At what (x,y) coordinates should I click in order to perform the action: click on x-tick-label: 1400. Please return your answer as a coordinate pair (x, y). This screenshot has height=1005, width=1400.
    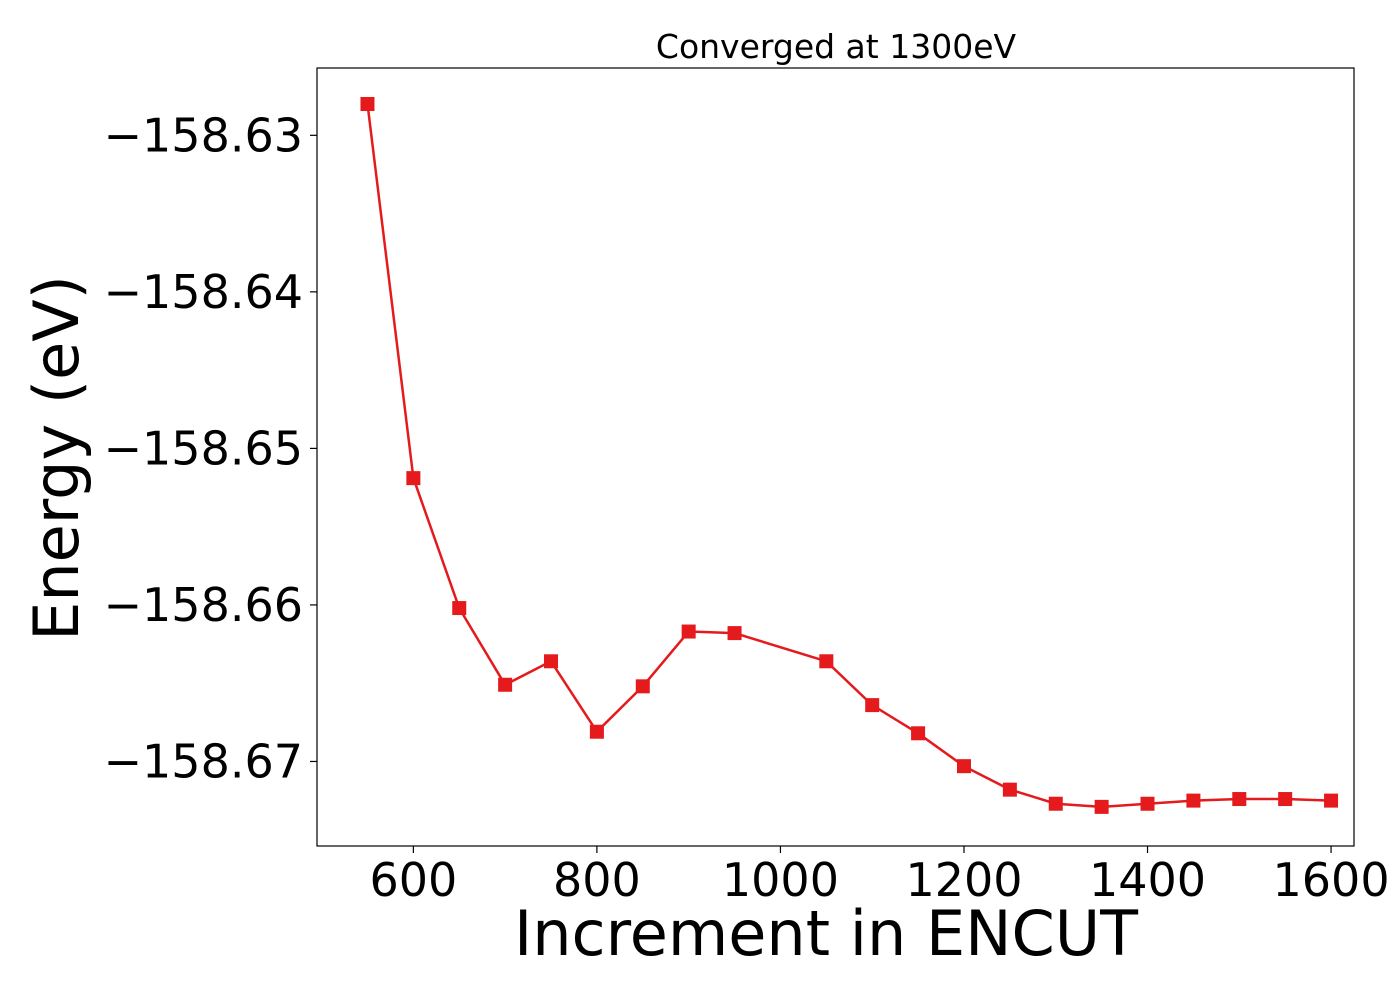
    Looking at the image, I should click on (1147, 880).